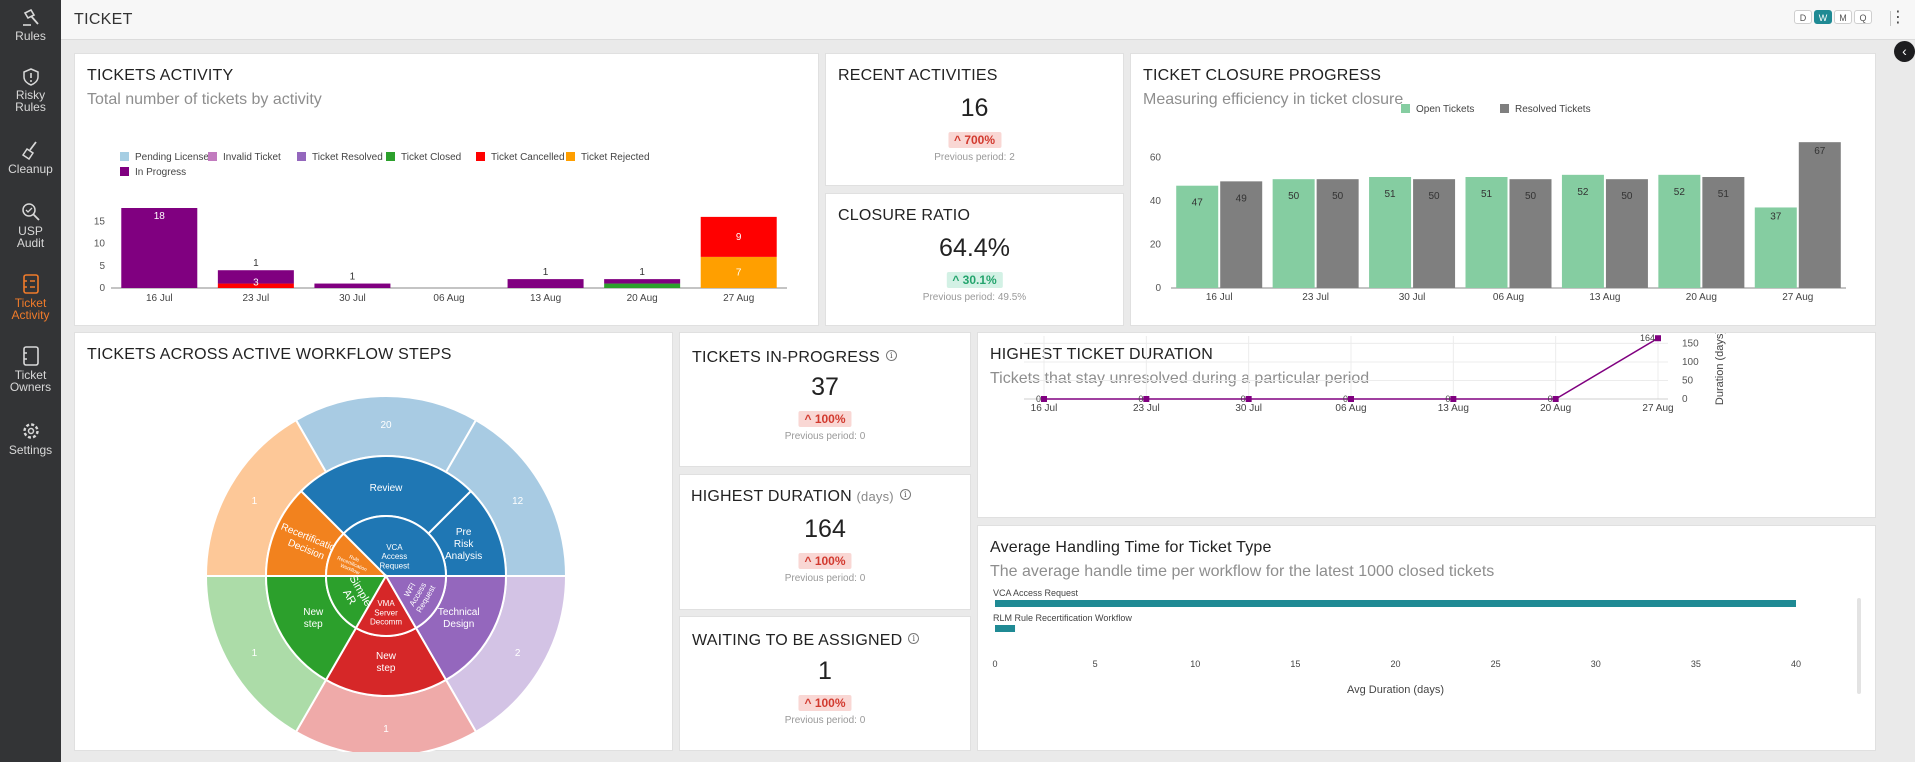 The height and width of the screenshot is (762, 1915). What do you see at coordinates (30, 17) in the screenshot?
I see `gavel-icon` at bounding box center [30, 17].